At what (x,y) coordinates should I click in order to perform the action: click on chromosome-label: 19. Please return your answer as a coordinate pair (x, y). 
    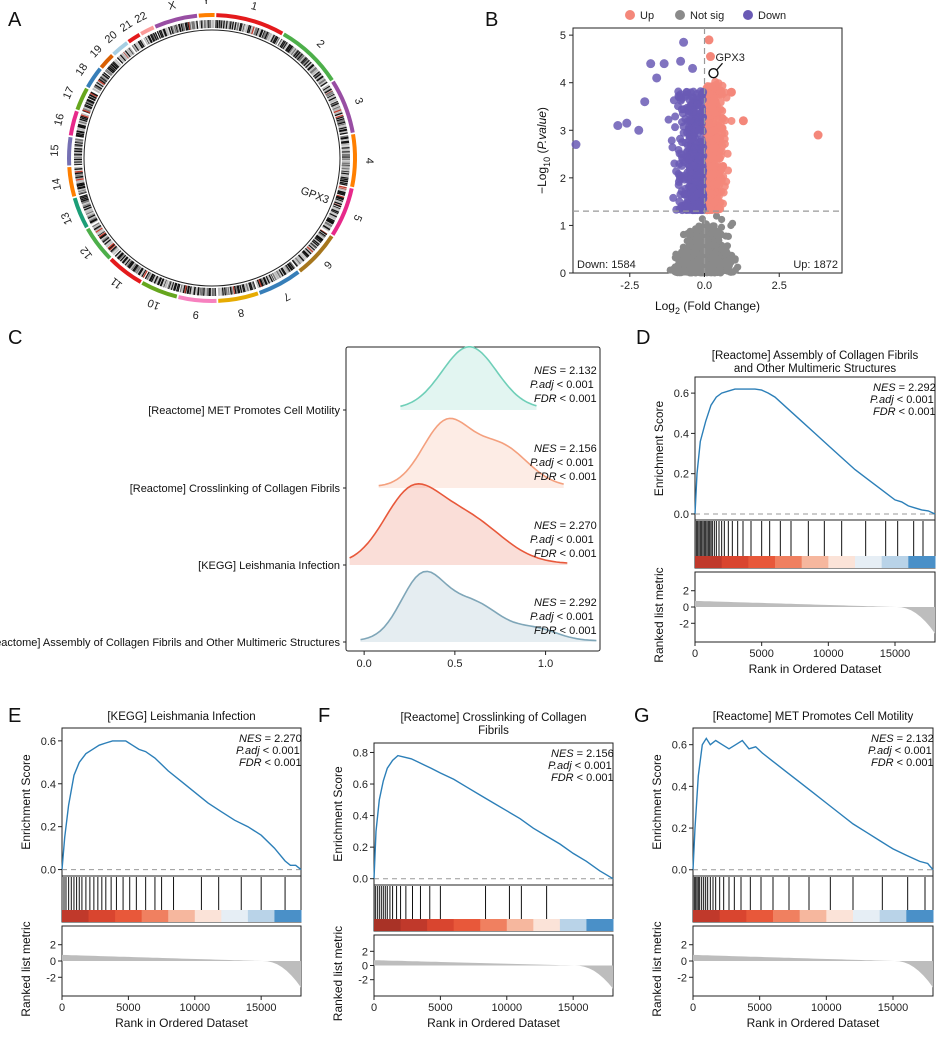
    Looking at the image, I should click on (96, 51).